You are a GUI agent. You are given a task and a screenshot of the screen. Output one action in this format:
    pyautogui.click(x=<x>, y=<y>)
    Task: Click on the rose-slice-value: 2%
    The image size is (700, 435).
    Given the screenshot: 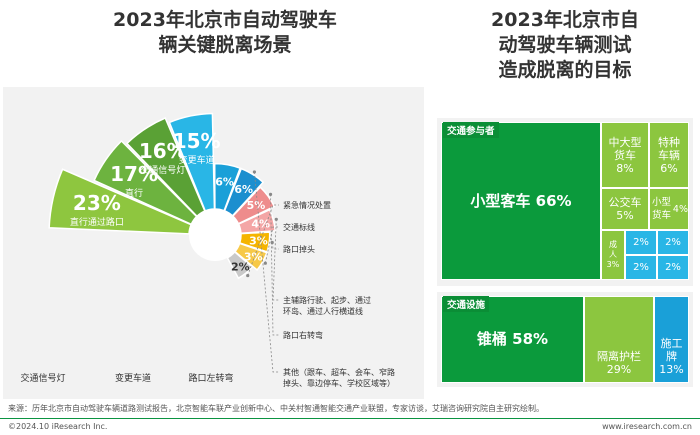 What is the action you would take?
    pyautogui.click(x=240, y=266)
    